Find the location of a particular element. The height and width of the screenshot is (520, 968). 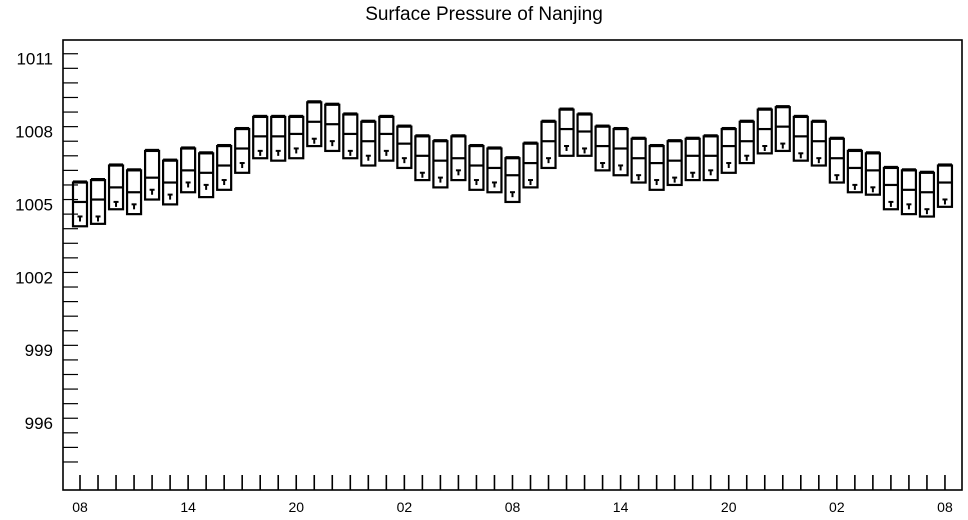

box is located at coordinates (206, 175).